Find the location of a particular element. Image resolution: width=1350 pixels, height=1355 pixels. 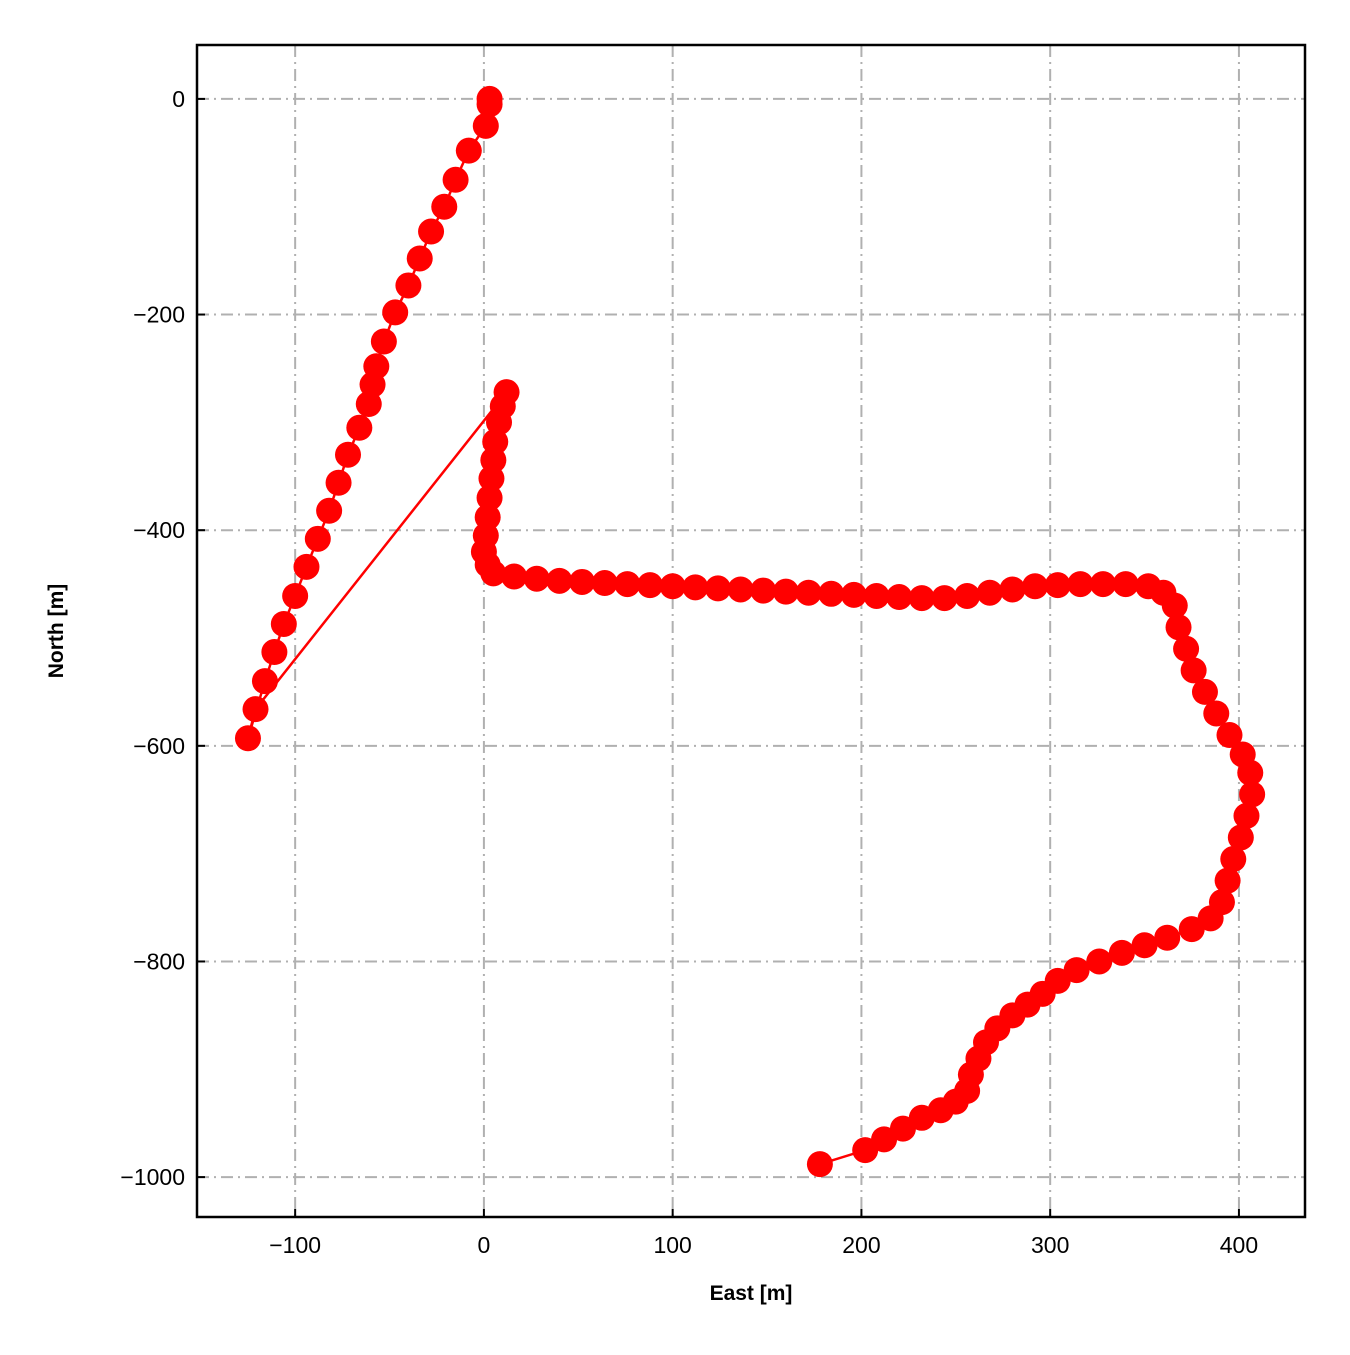

y-tick-label: −800 is located at coordinates (159, 961).